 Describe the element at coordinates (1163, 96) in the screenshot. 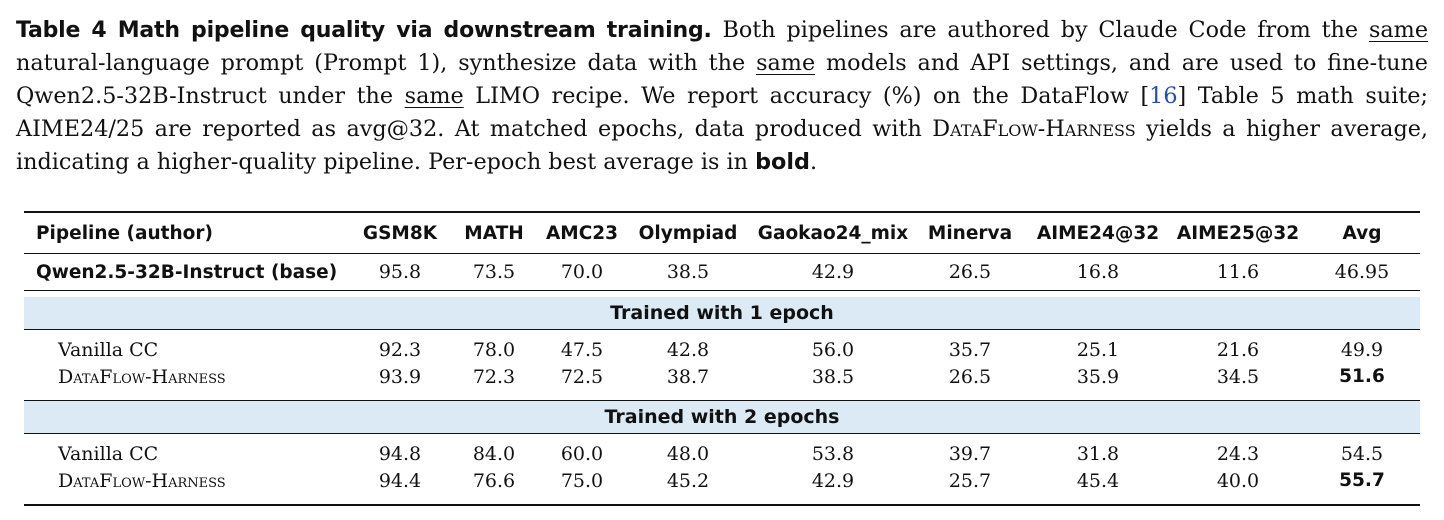

I see `citation-link: 16` at that location.